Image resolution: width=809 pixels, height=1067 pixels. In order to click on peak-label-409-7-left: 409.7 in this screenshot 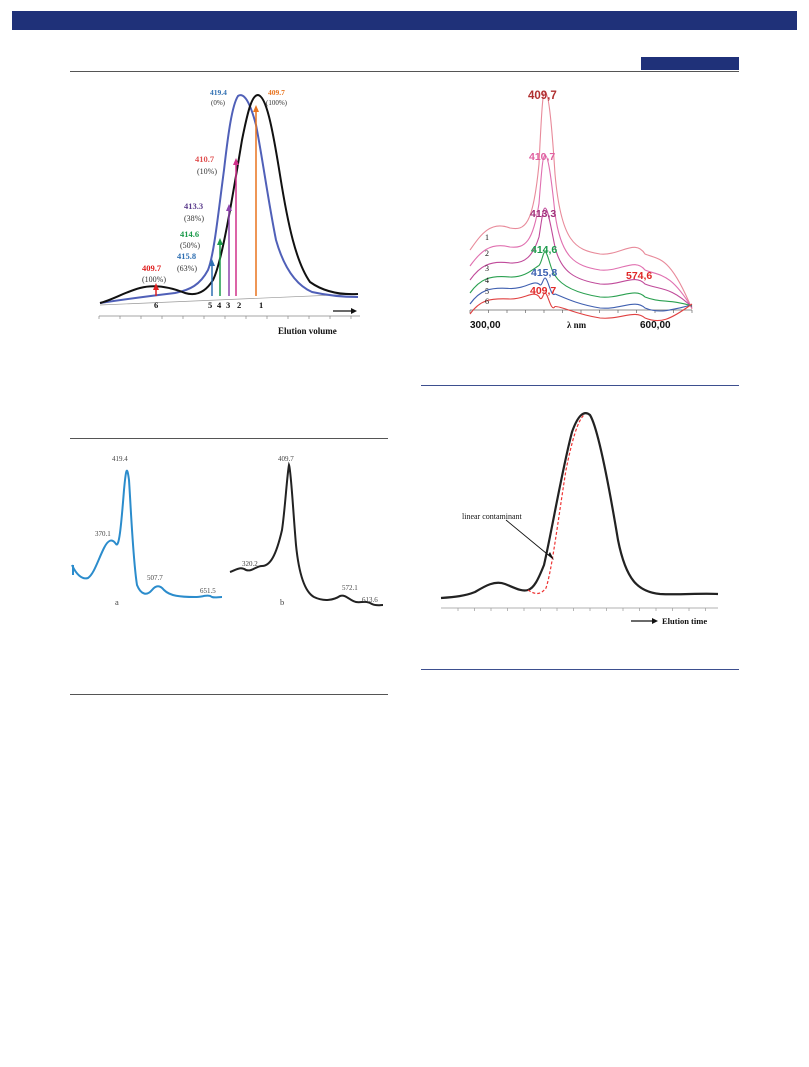, I will do `click(152, 268)`.